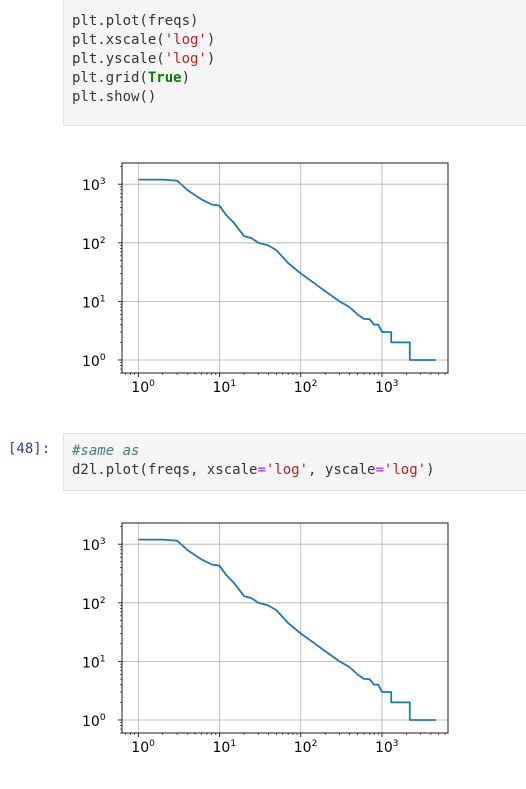  Describe the element at coordinates (299, 21) in the screenshot. I see `code-line: plt.plot(freqs)` at that location.